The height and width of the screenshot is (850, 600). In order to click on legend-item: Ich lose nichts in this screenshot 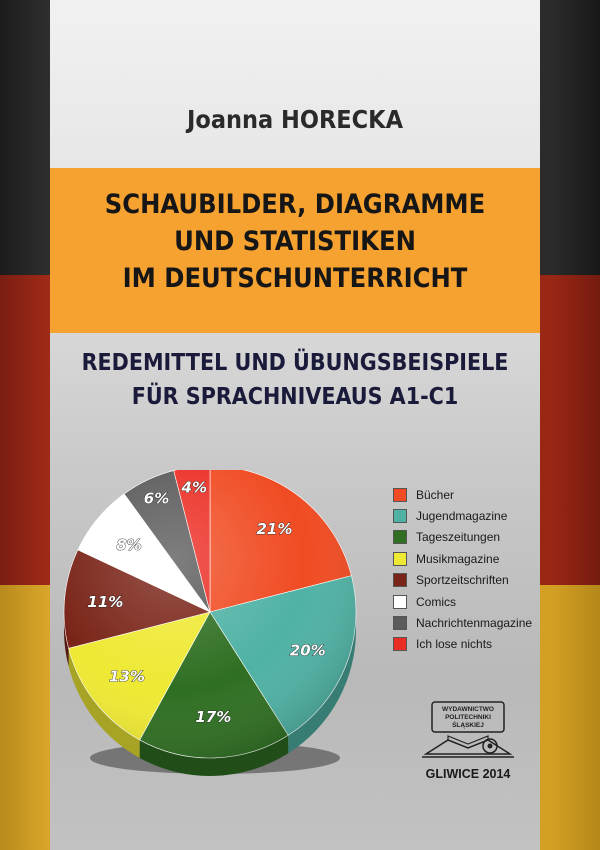, I will do `click(462, 644)`.